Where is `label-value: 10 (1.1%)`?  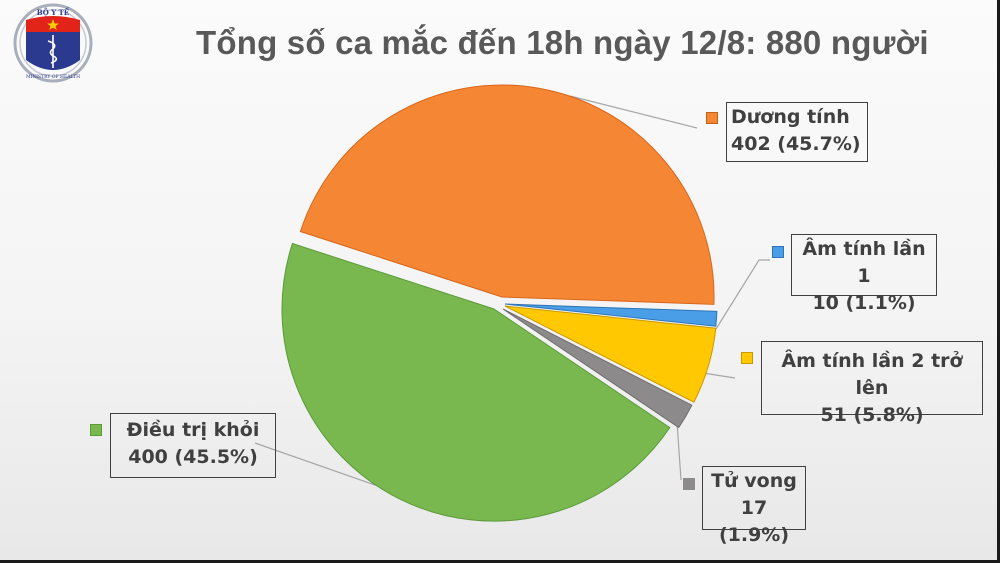 label-value: 10 (1.1%) is located at coordinates (864, 303).